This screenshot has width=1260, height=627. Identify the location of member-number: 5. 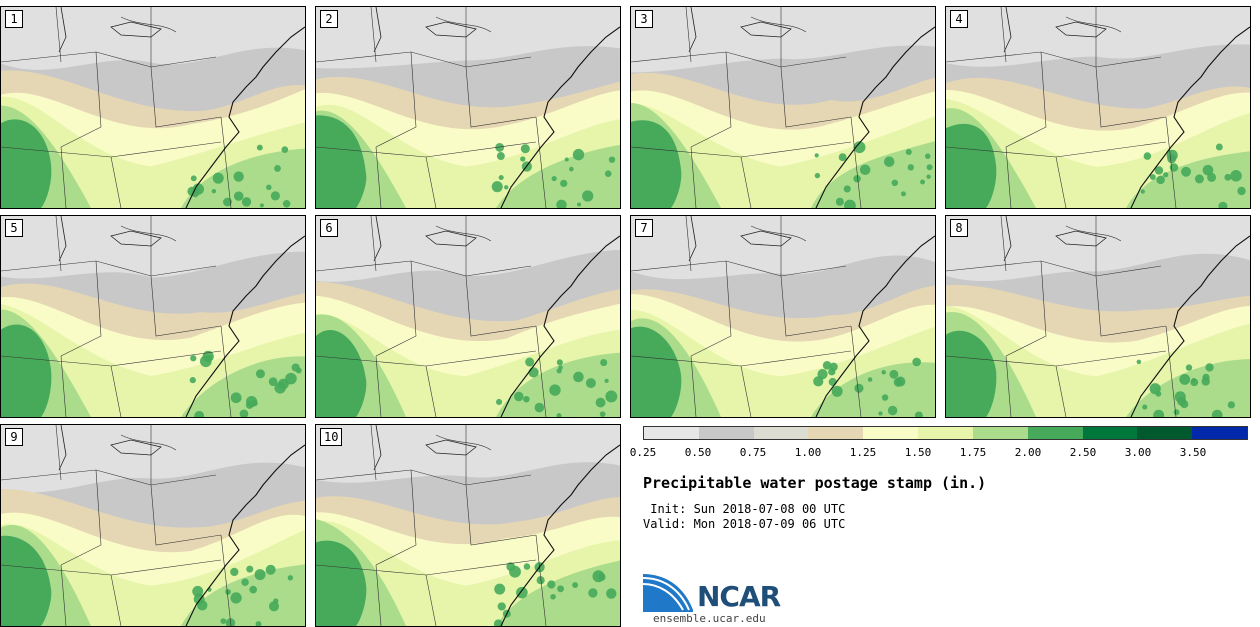
(14, 228).